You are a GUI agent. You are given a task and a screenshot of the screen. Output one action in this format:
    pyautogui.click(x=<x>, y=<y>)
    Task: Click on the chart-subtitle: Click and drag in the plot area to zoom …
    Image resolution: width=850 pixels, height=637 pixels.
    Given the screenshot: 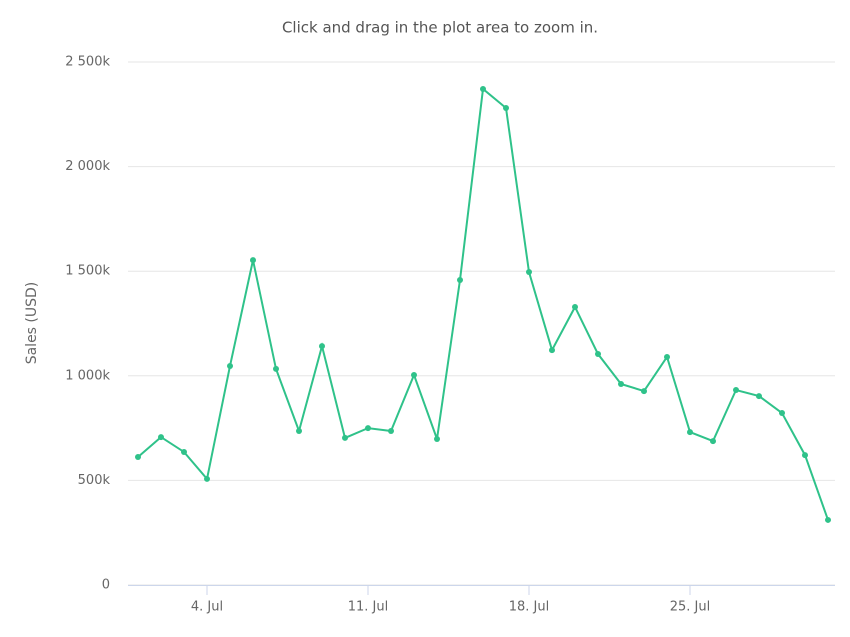 What is the action you would take?
    pyautogui.click(x=440, y=28)
    